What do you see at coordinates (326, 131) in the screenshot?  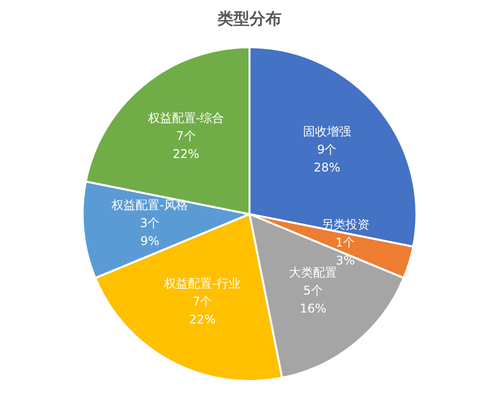 I see `slice-label: 固收增强` at bounding box center [326, 131].